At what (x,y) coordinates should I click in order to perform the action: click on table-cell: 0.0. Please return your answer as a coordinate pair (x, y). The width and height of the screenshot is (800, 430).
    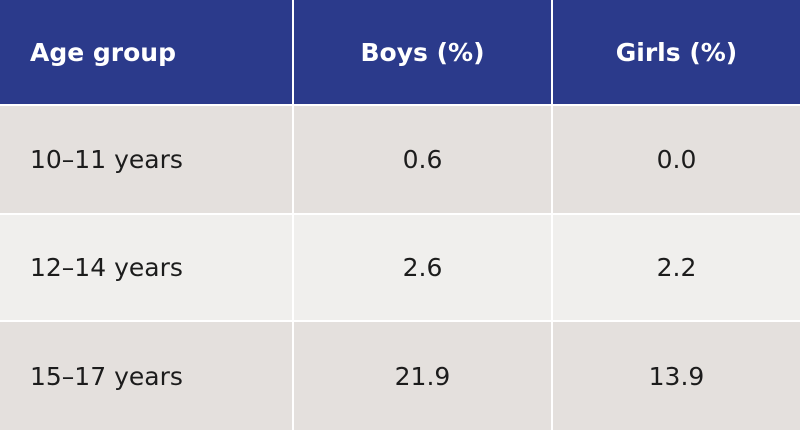
    Looking at the image, I should click on (675, 158).